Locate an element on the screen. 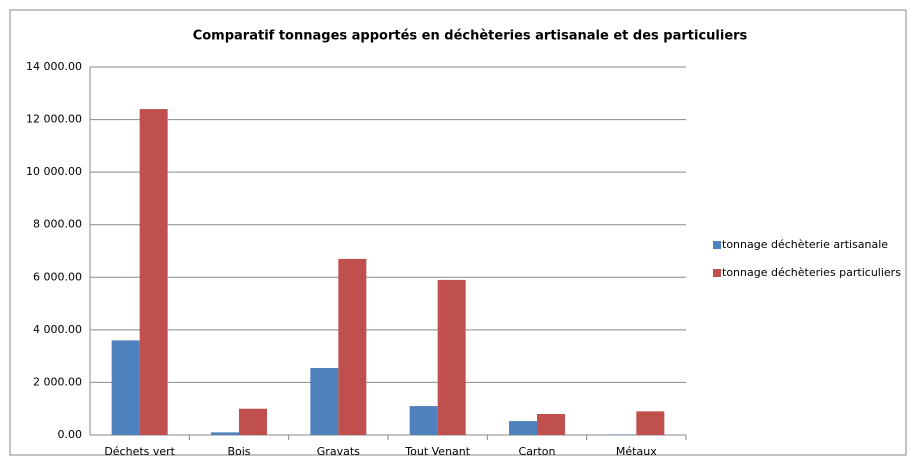 Image resolution: width=917 pixels, height=466 pixels. x-tick-label: Bois is located at coordinates (238, 451).